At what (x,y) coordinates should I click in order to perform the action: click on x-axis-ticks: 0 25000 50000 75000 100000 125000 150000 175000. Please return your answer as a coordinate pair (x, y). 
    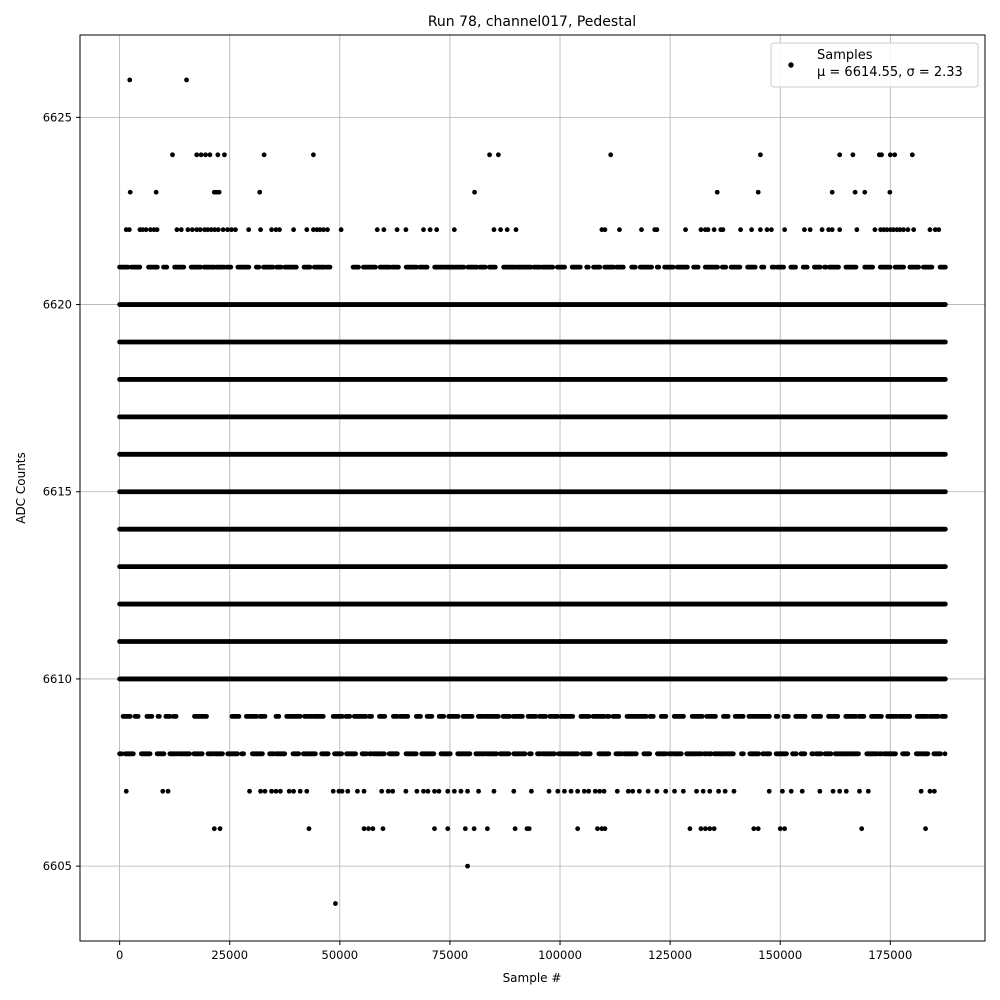
    Looking at the image, I should click on (514, 951).